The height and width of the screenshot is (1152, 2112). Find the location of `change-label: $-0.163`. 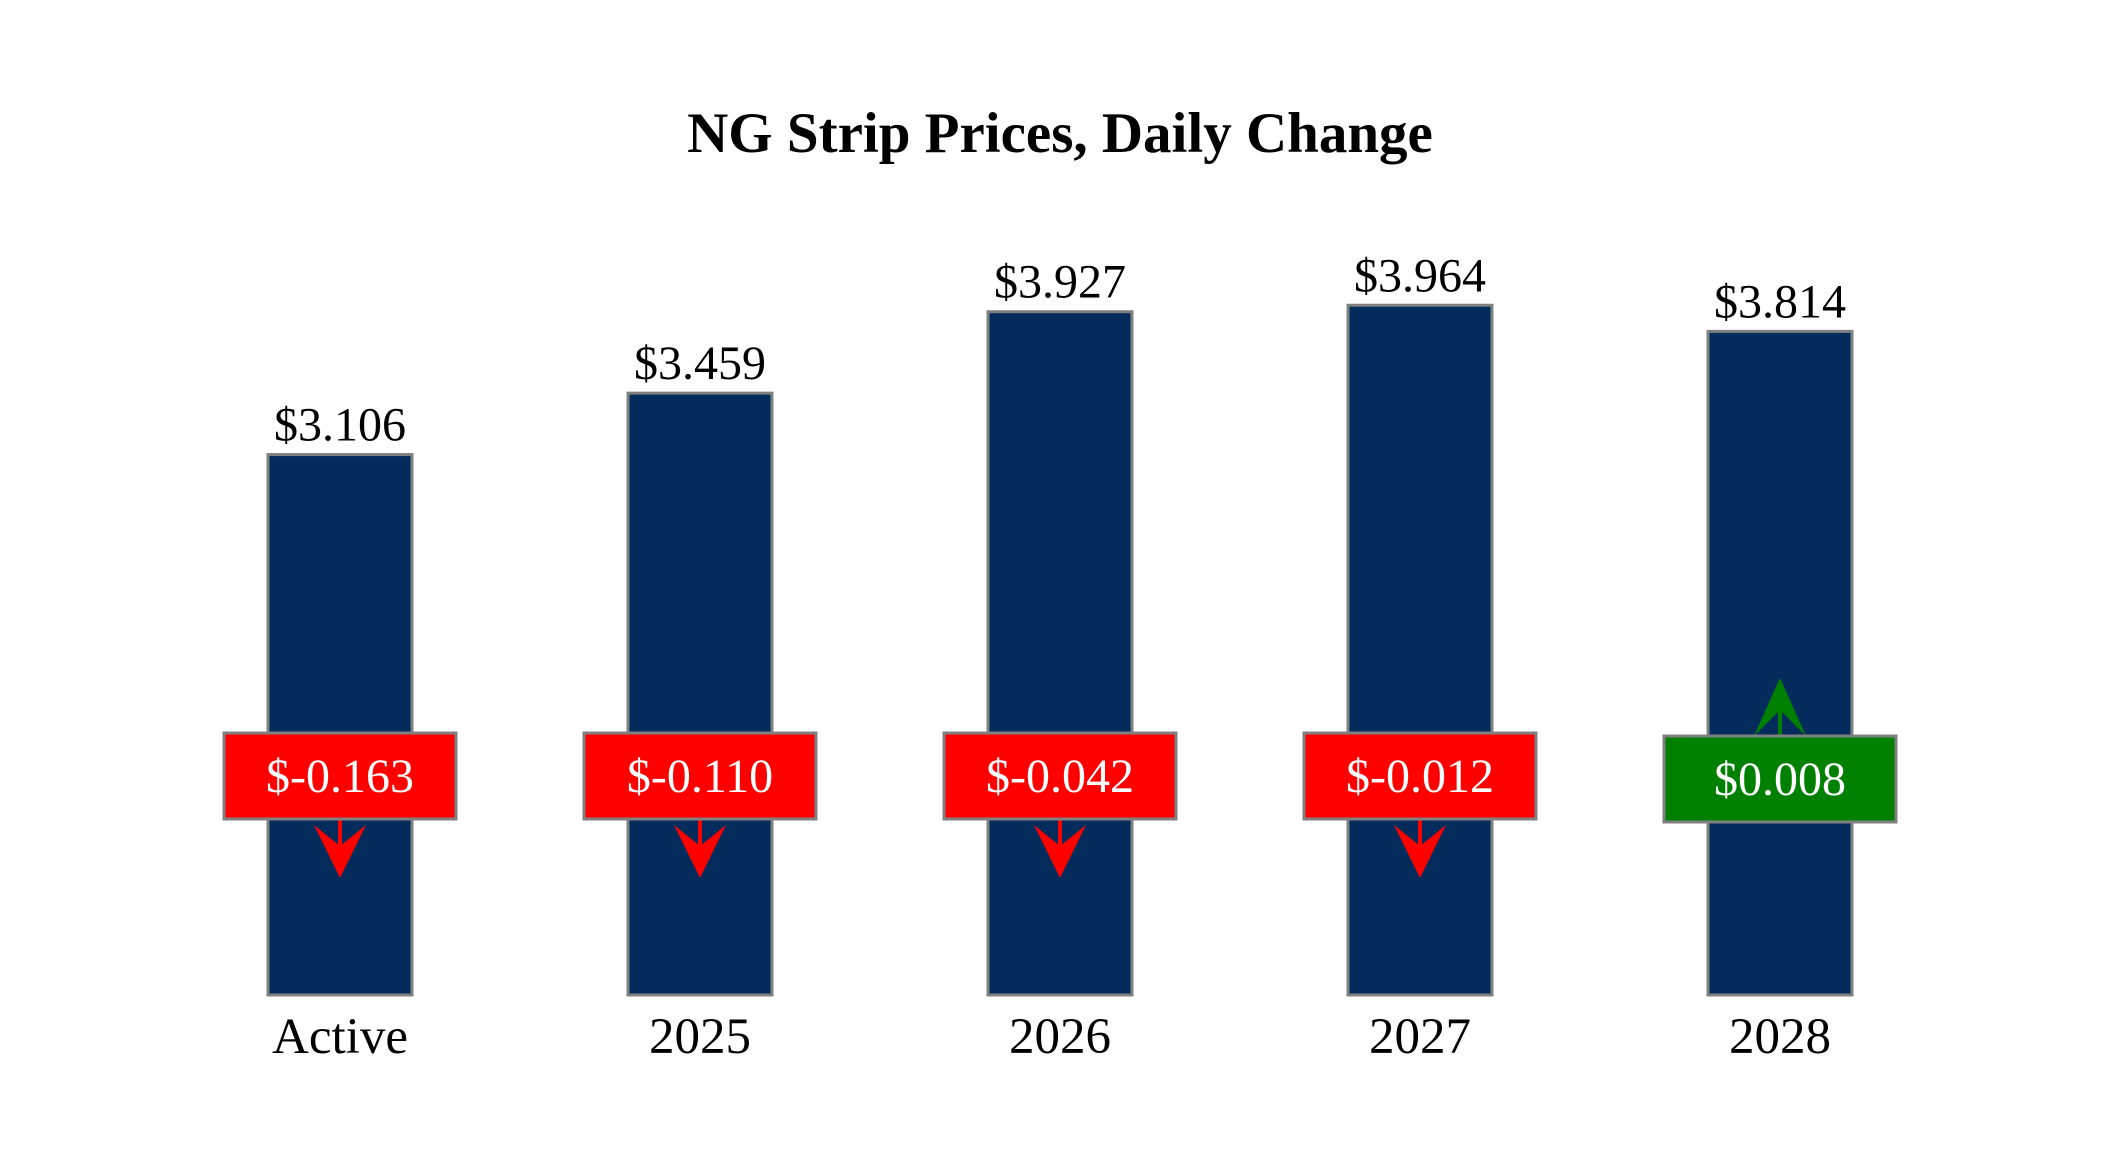

change-label: $-0.163 is located at coordinates (340, 776).